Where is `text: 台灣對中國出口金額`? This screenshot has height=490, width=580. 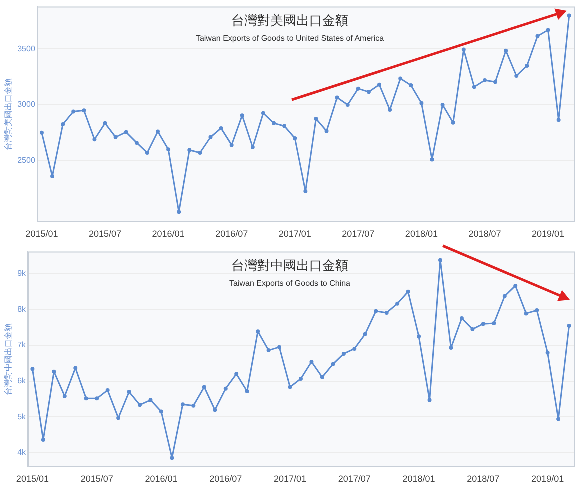
text: 台灣對中國出口金額 is located at coordinates (290, 266).